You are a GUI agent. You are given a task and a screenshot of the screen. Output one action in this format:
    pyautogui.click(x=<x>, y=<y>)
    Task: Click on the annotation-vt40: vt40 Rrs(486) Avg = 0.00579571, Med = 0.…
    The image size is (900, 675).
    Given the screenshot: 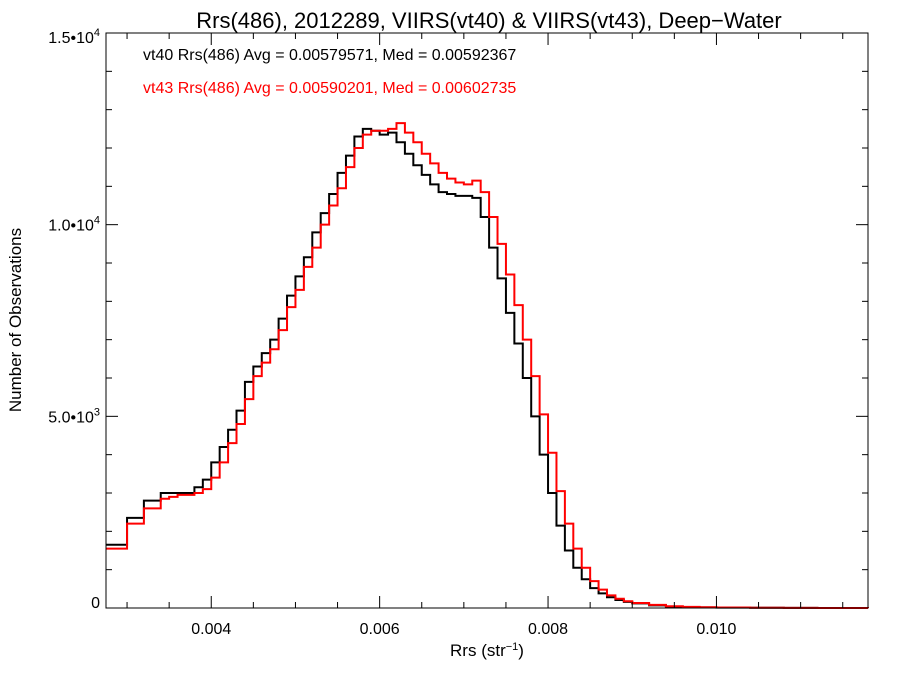 What is the action you would take?
    pyautogui.click(x=329, y=55)
    